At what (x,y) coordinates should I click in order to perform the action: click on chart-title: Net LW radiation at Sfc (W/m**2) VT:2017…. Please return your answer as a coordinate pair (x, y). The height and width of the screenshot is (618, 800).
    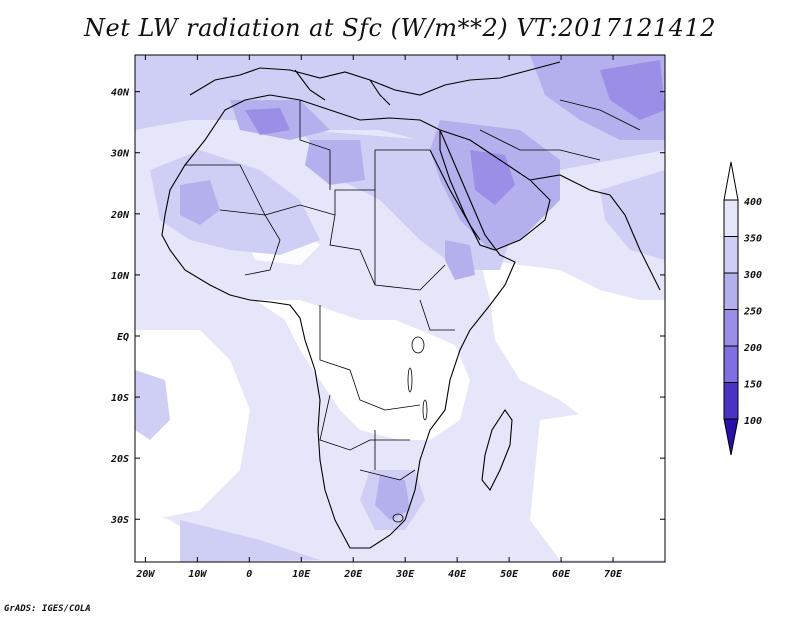
    Looking at the image, I should click on (400, 28).